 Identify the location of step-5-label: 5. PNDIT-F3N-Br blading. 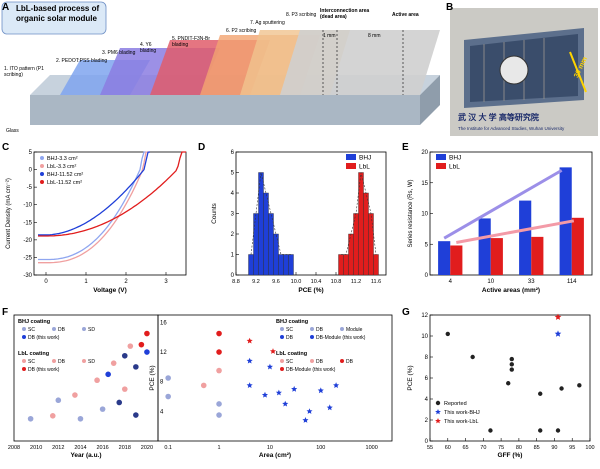
(191, 42).